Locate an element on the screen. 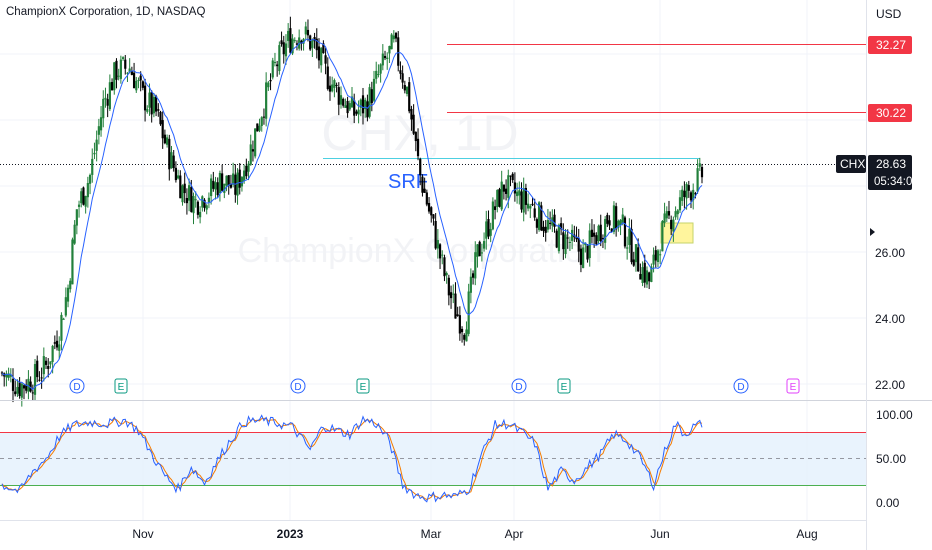  price-tick-24: 24.00 is located at coordinates (890, 319).